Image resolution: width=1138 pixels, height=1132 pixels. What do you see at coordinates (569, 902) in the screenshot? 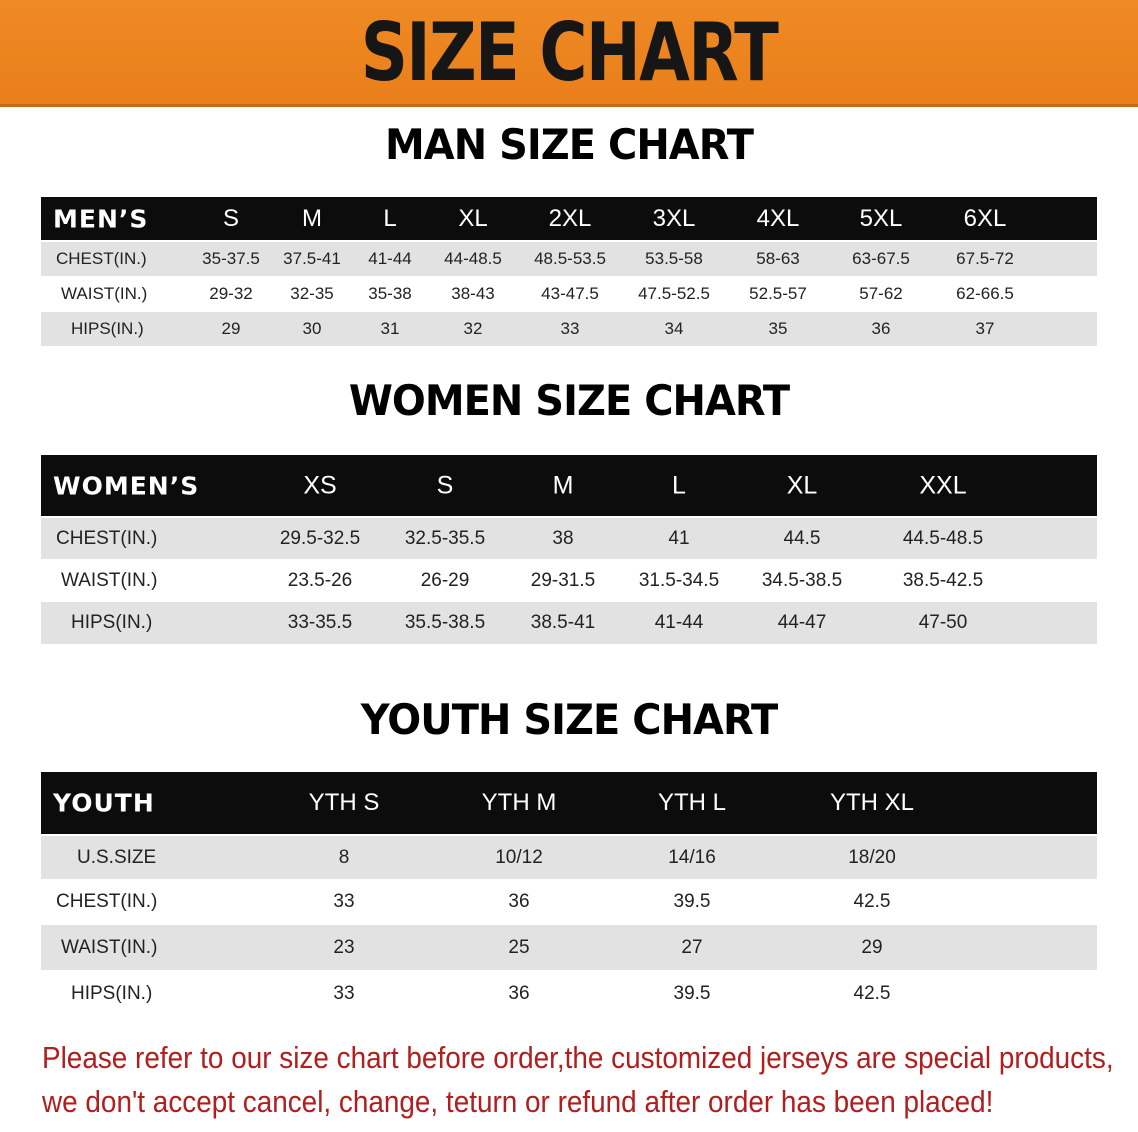
I see `table-row: CHEST(IN.) 33 36 39.5 42.5` at bounding box center [569, 902].